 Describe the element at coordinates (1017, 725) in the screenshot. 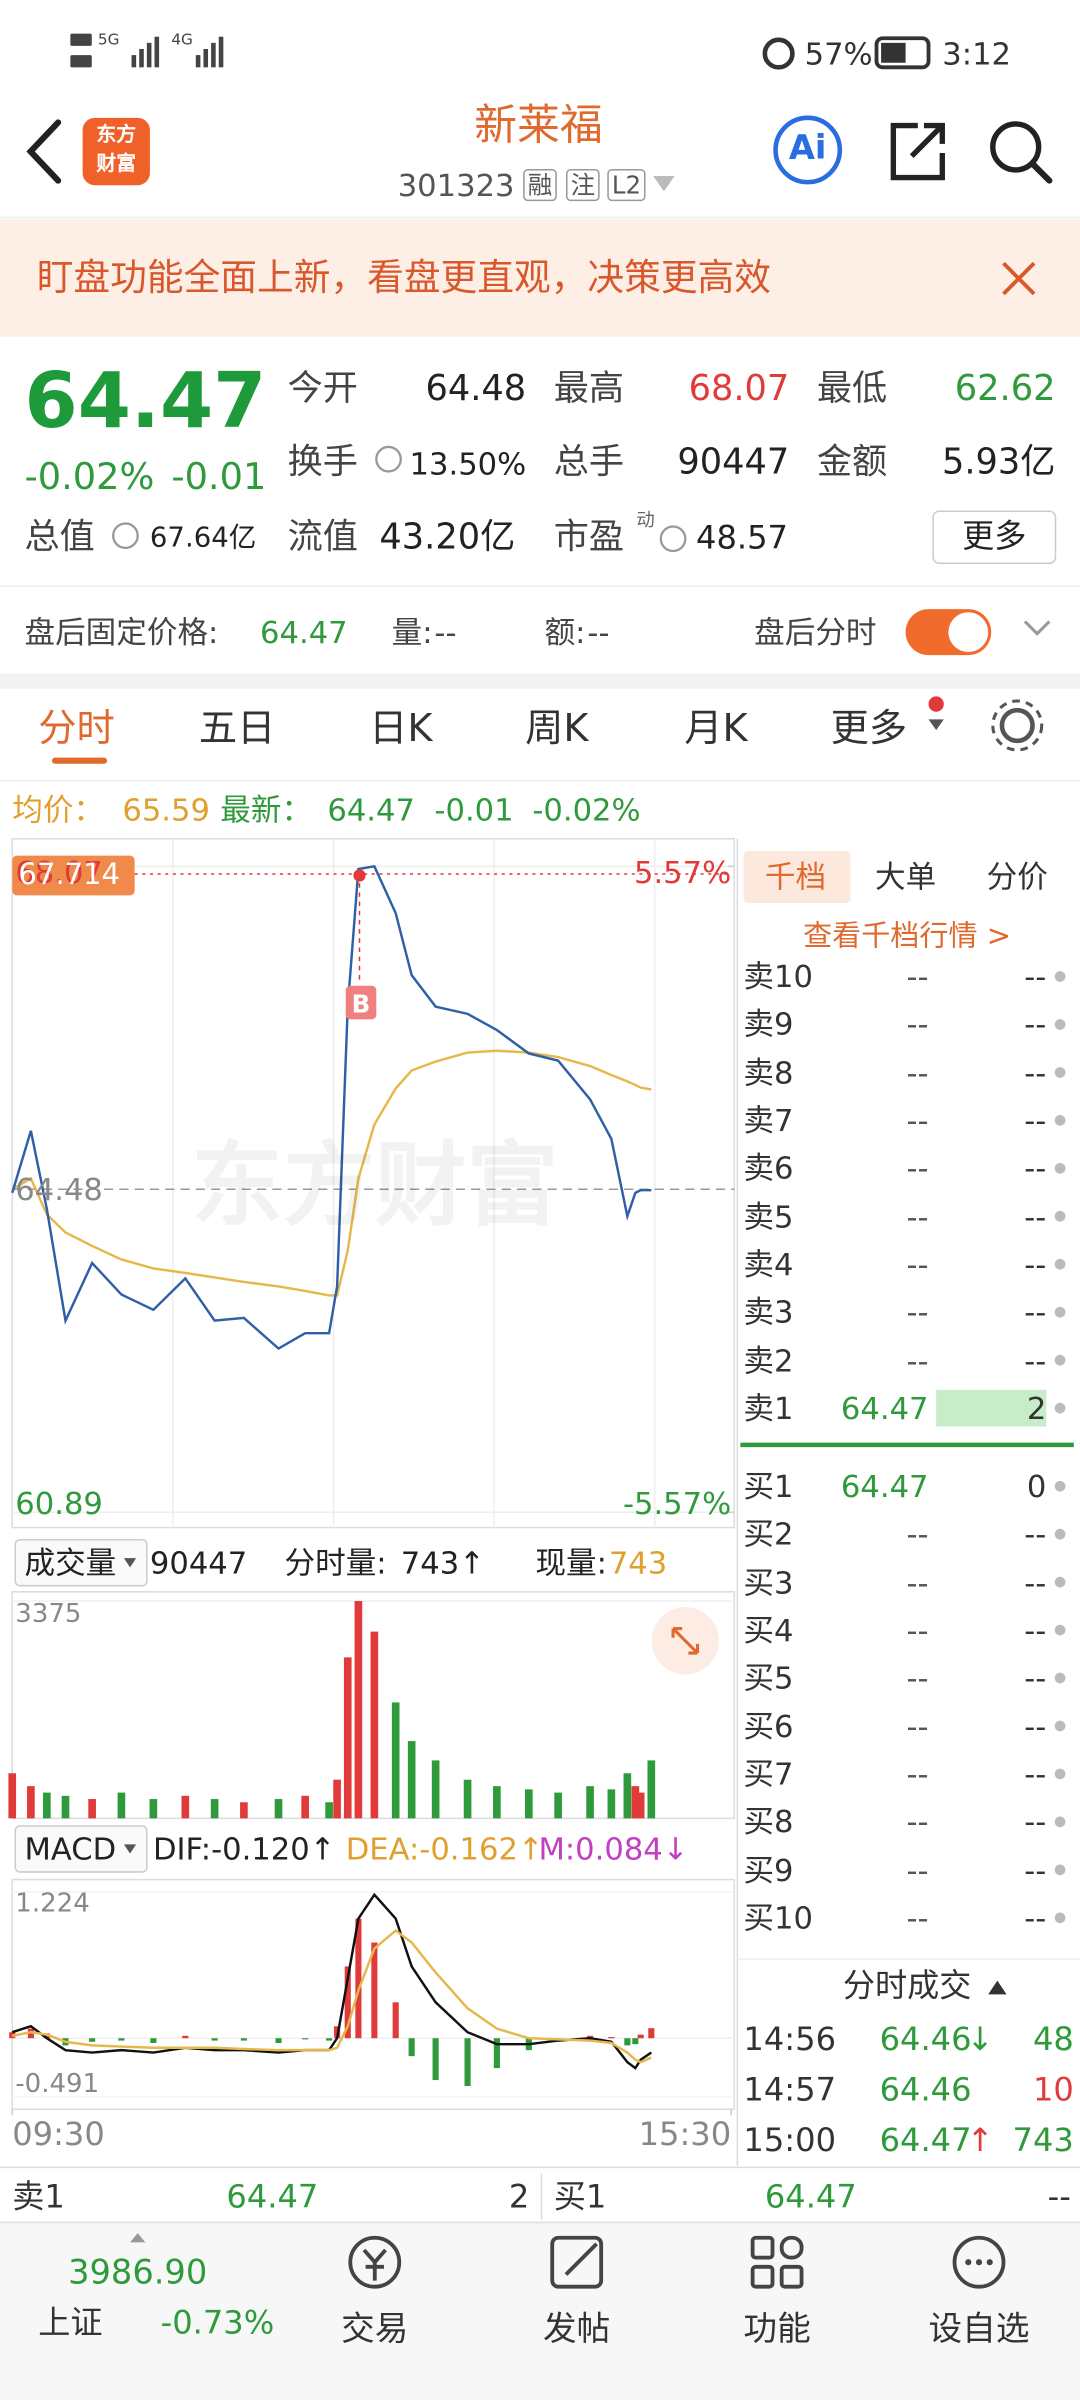

I see `settings-button` at that location.